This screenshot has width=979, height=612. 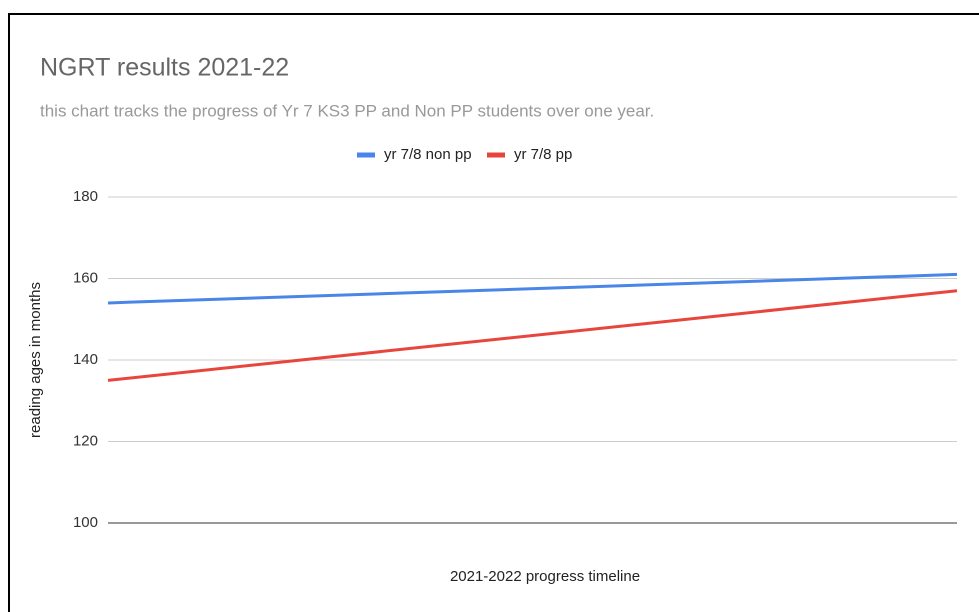 I want to click on y-tick-label: 100, so click(x=85, y=522).